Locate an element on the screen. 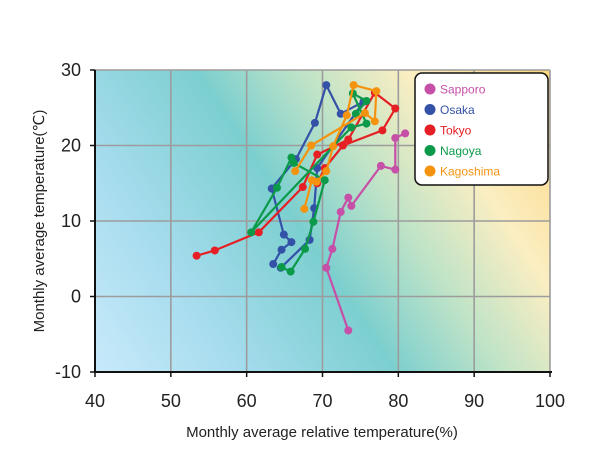  legend: Sapporo Osaka Tokyo Nagoya Kagoshima is located at coordinates (481, 129).